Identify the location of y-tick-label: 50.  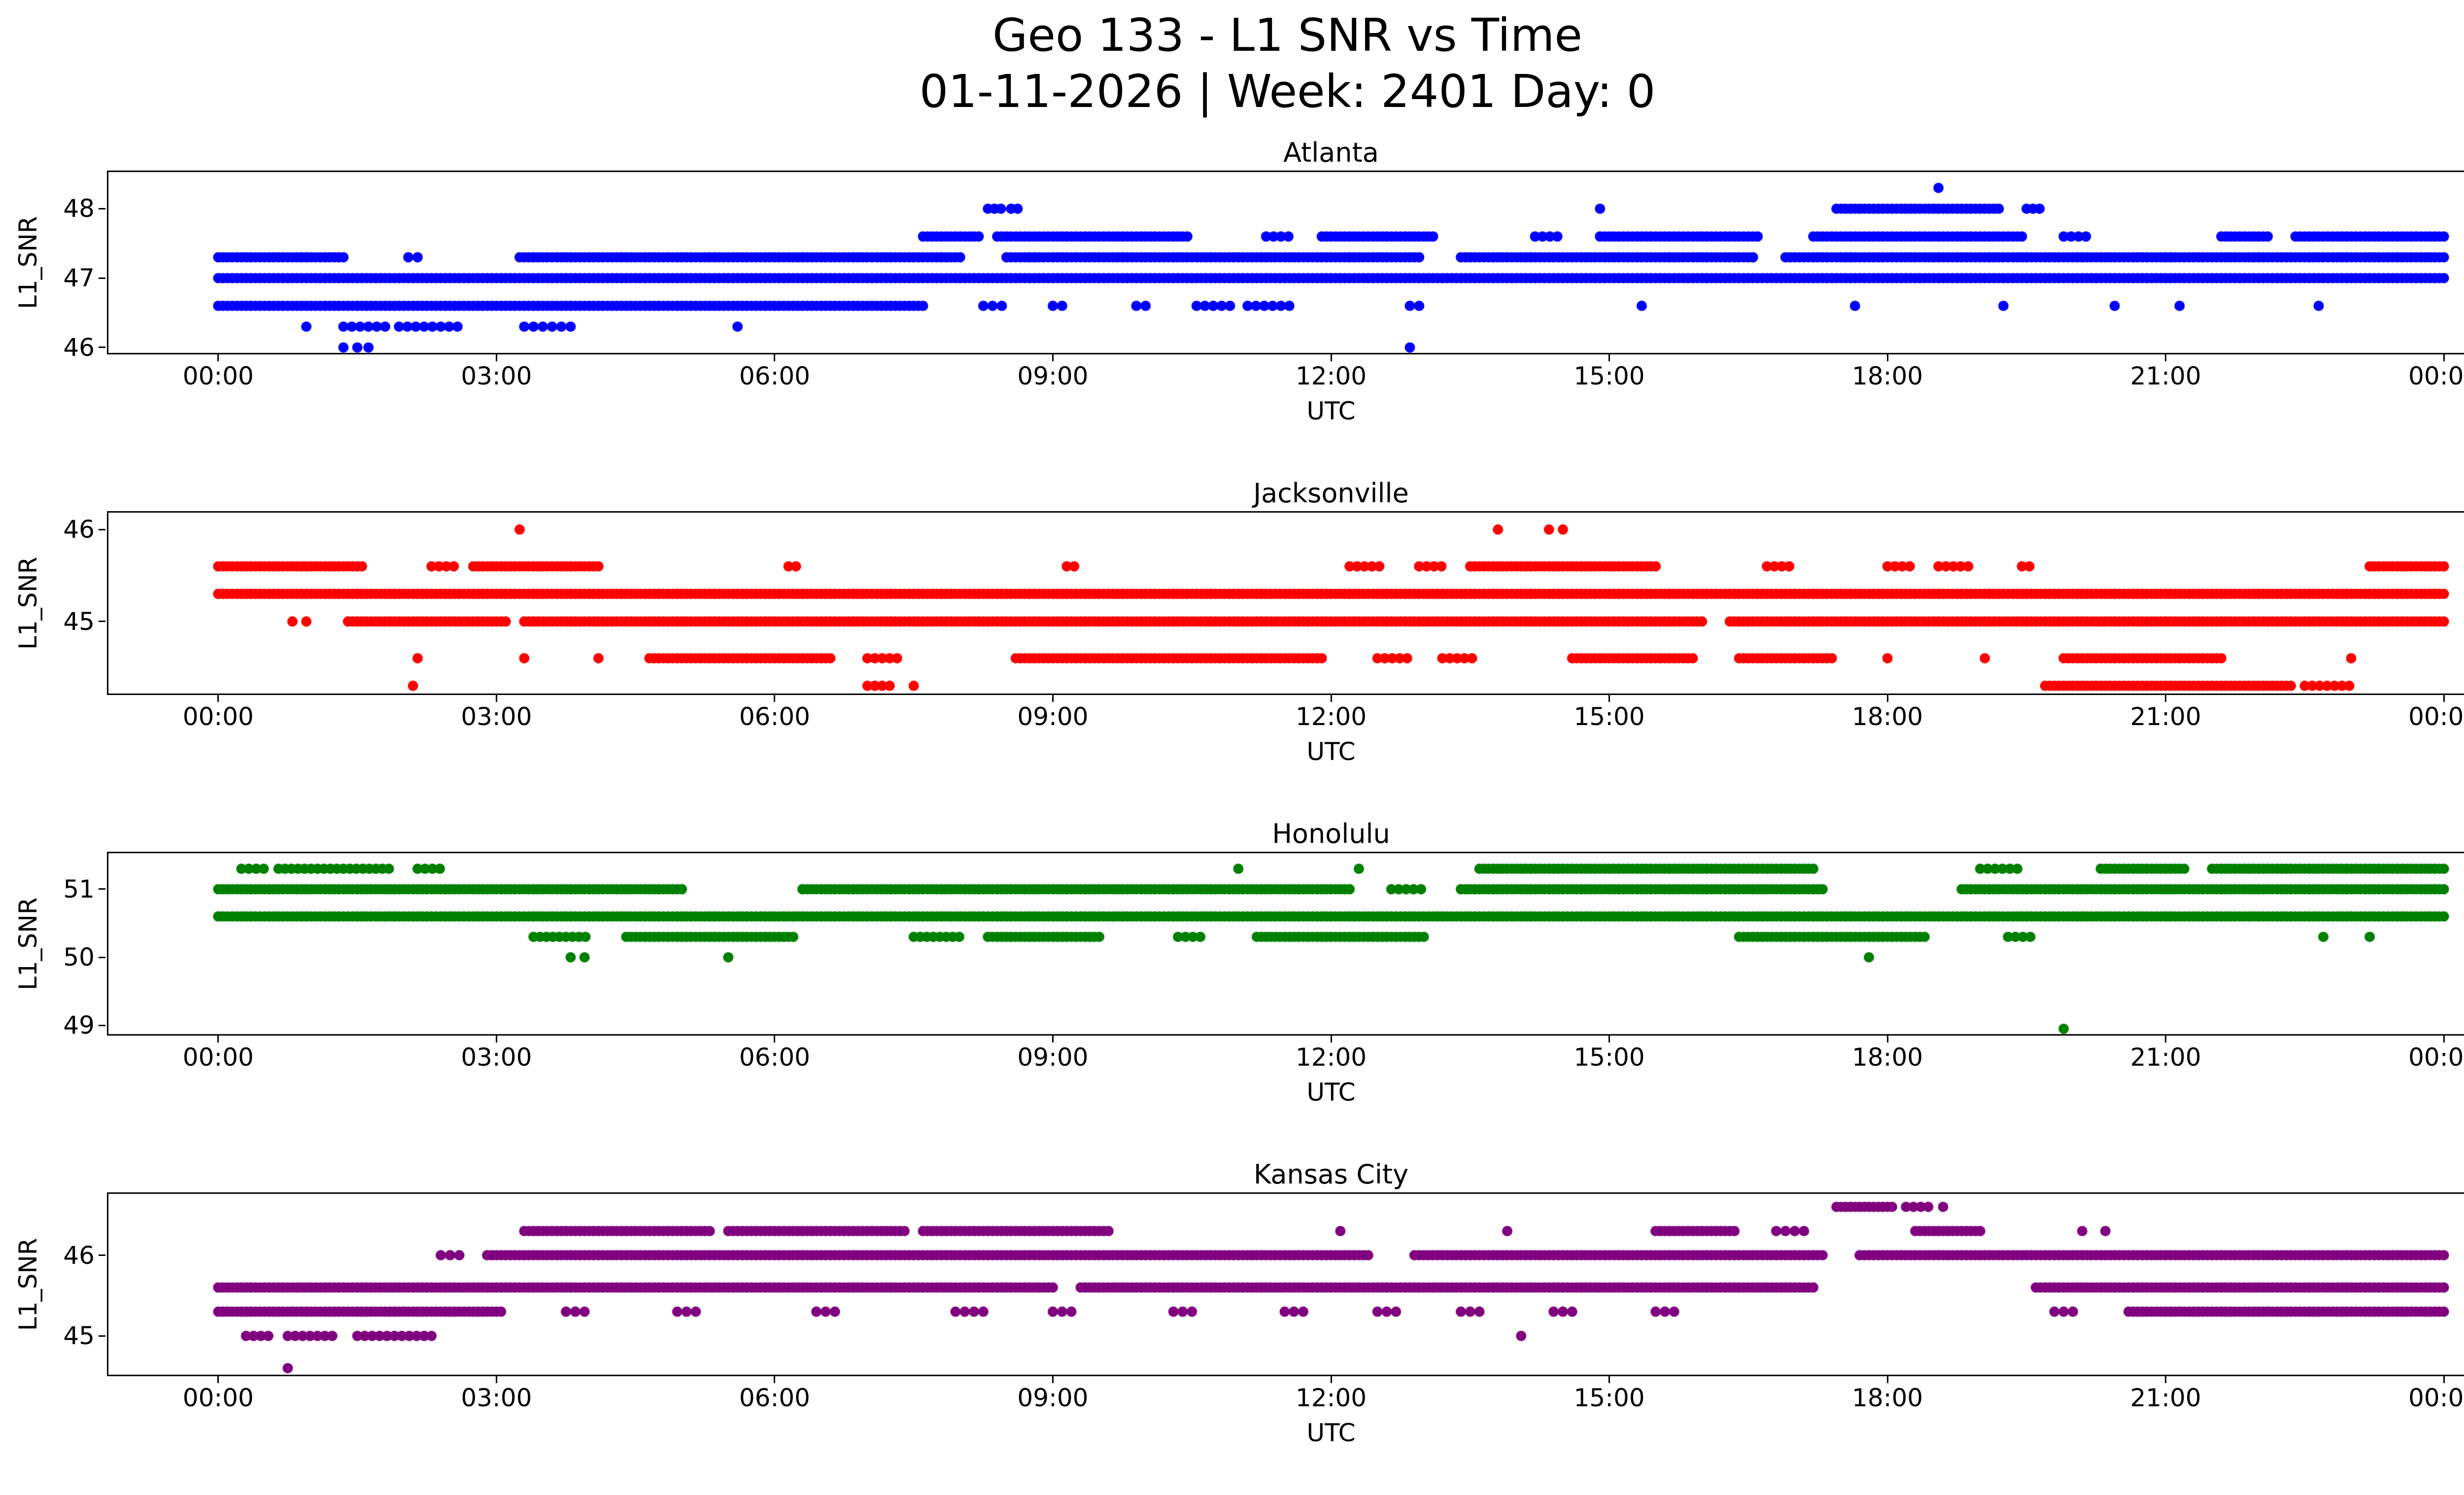
(79, 957).